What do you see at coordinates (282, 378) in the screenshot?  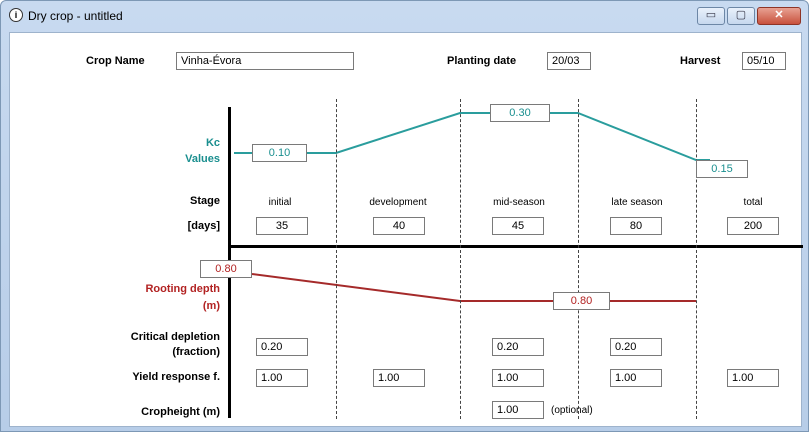 I see `yield-initial-field: 1.00` at bounding box center [282, 378].